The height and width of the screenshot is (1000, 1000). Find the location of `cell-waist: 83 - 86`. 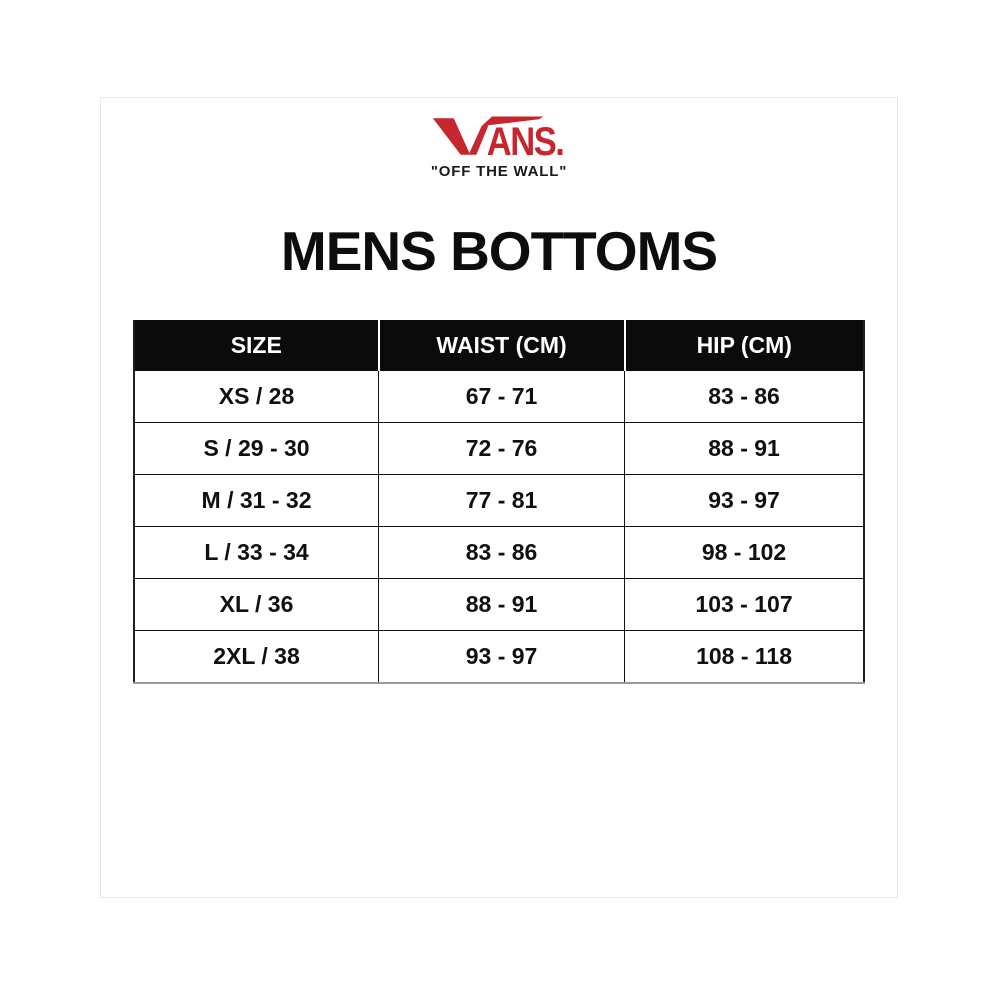

cell-waist: 83 - 86 is located at coordinates (502, 552).